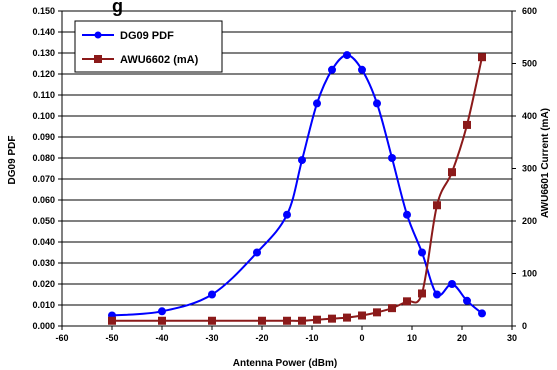 Image resolution: width=557 pixels, height=370 pixels. What do you see at coordinates (43, 326) in the screenshot?
I see `y-tick-label: 0.000` at bounding box center [43, 326].